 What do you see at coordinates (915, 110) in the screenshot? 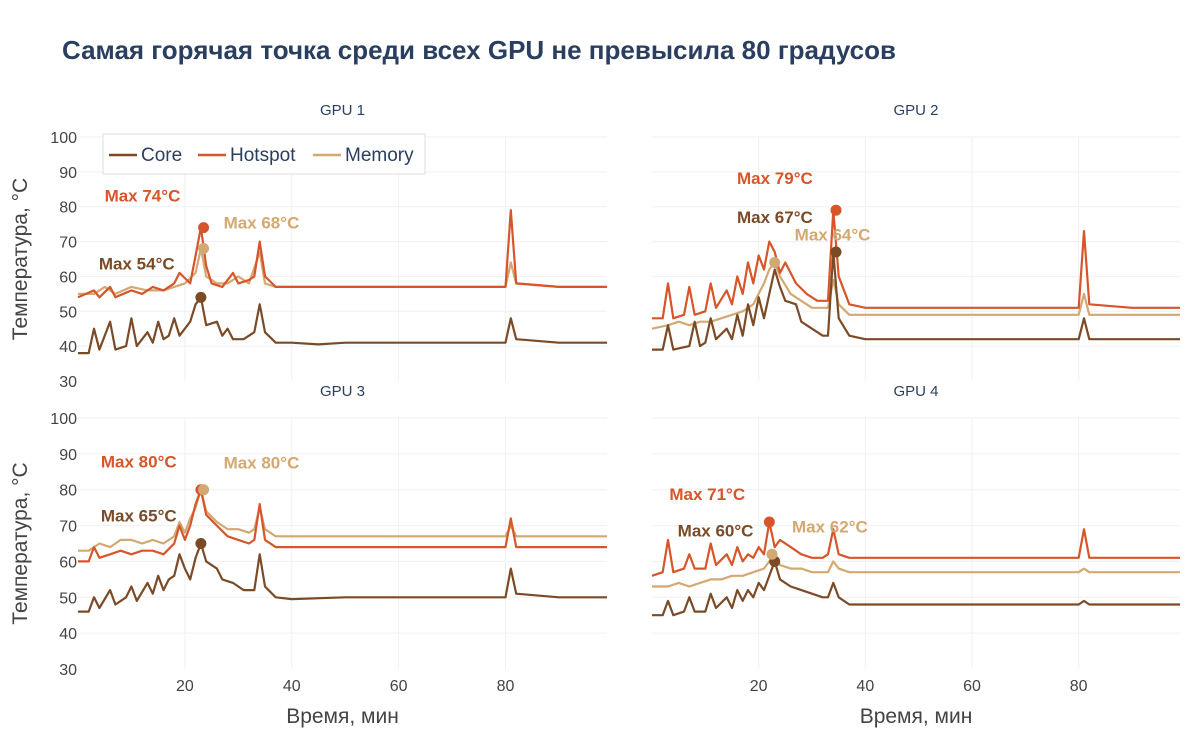
I see `subplot-title: GPU 2` at bounding box center [915, 110].